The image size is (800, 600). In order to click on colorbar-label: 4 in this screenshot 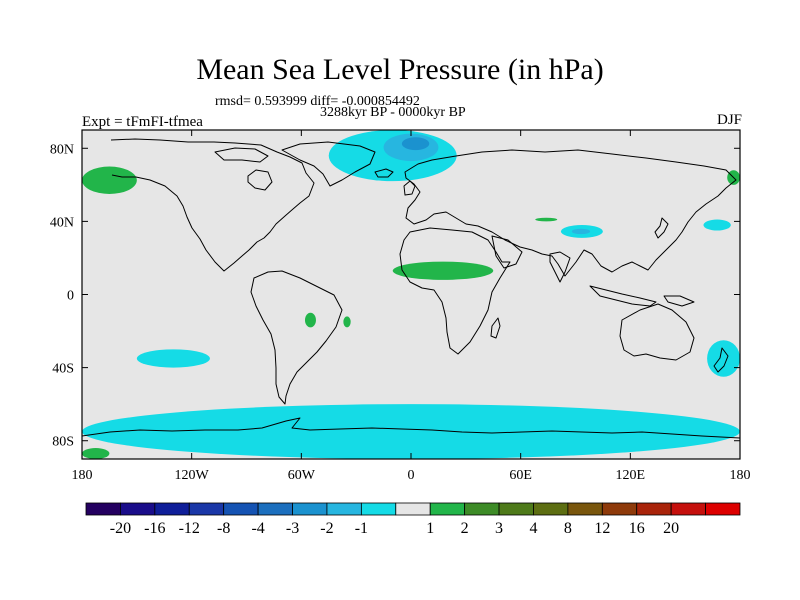, I will do `click(533, 528)`.